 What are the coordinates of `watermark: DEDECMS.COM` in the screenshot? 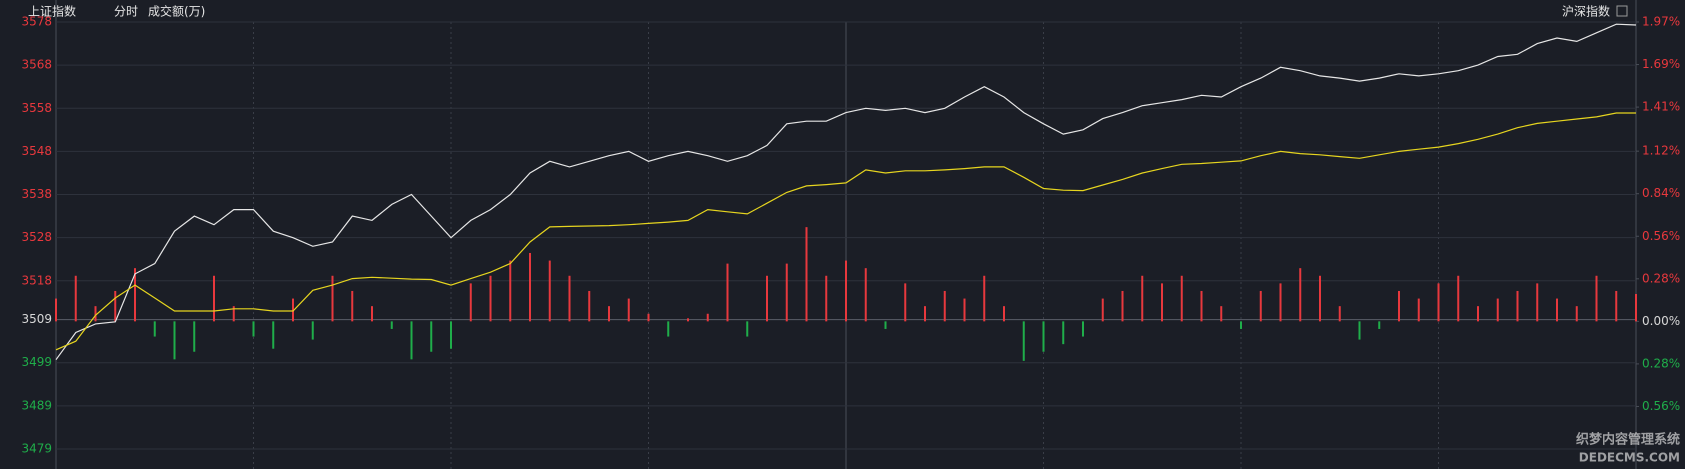 It's located at (1629, 458).